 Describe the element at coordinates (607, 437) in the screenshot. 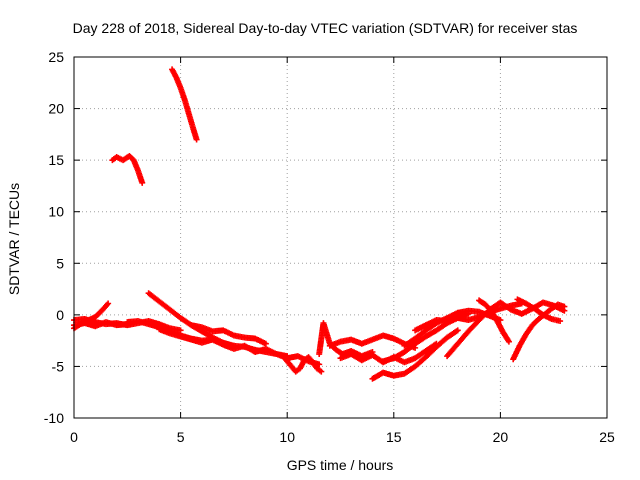

I see `x-tick-label: 25` at that location.